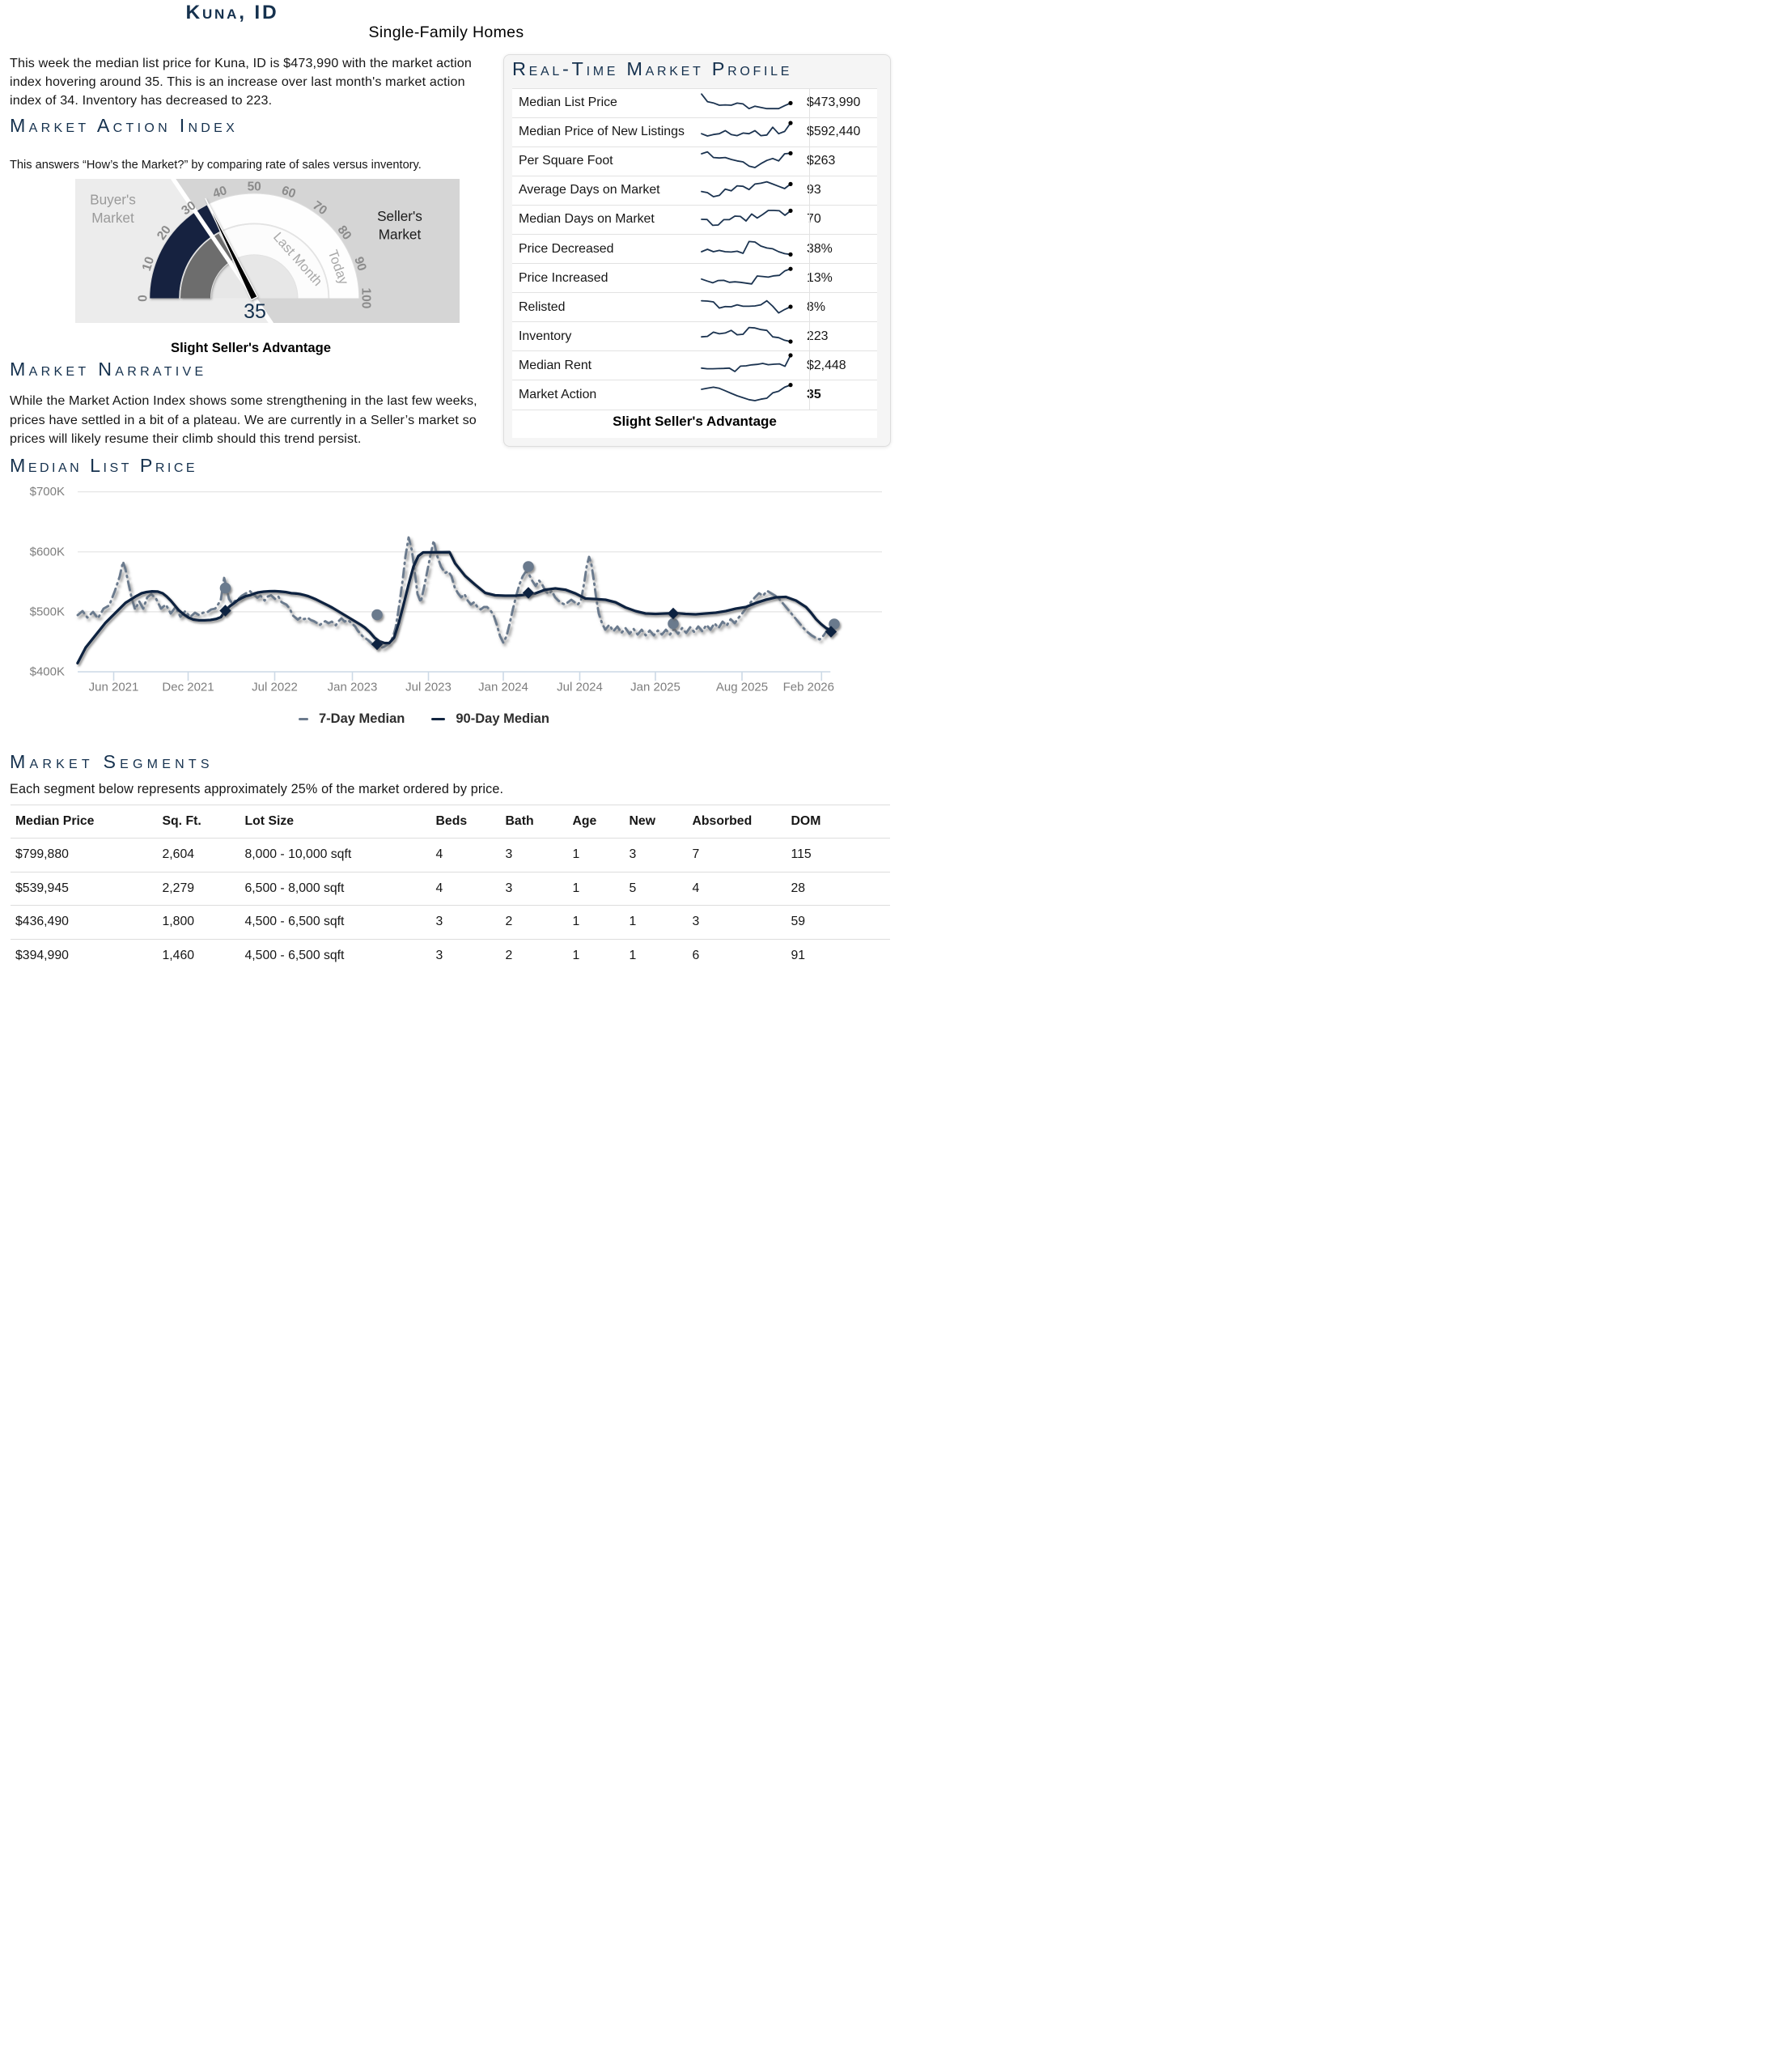 The width and height of the screenshot is (1785, 2072). I want to click on svg-text: 60, so click(289, 192).